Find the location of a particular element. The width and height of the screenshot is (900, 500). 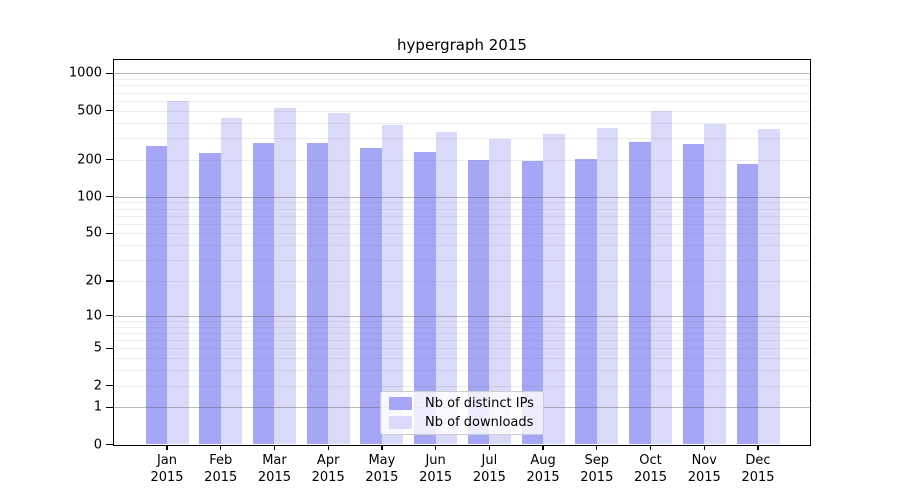

y-axis-tick-label: 1000 is located at coordinates (85, 73).